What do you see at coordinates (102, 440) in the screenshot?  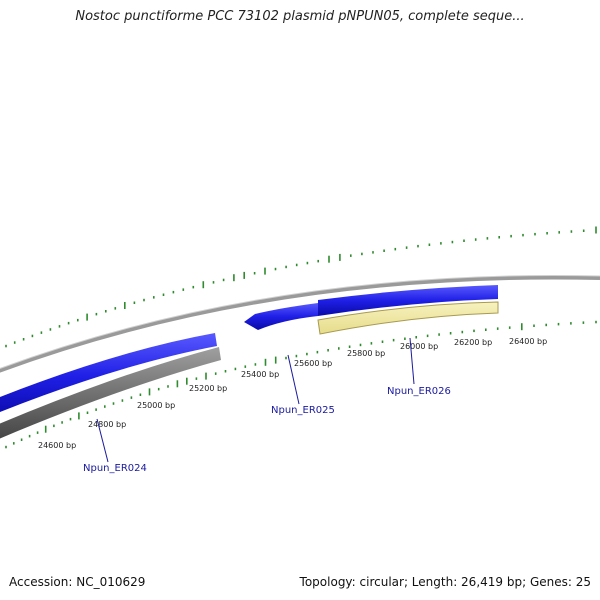 I see `leader-npun-er024` at bounding box center [102, 440].